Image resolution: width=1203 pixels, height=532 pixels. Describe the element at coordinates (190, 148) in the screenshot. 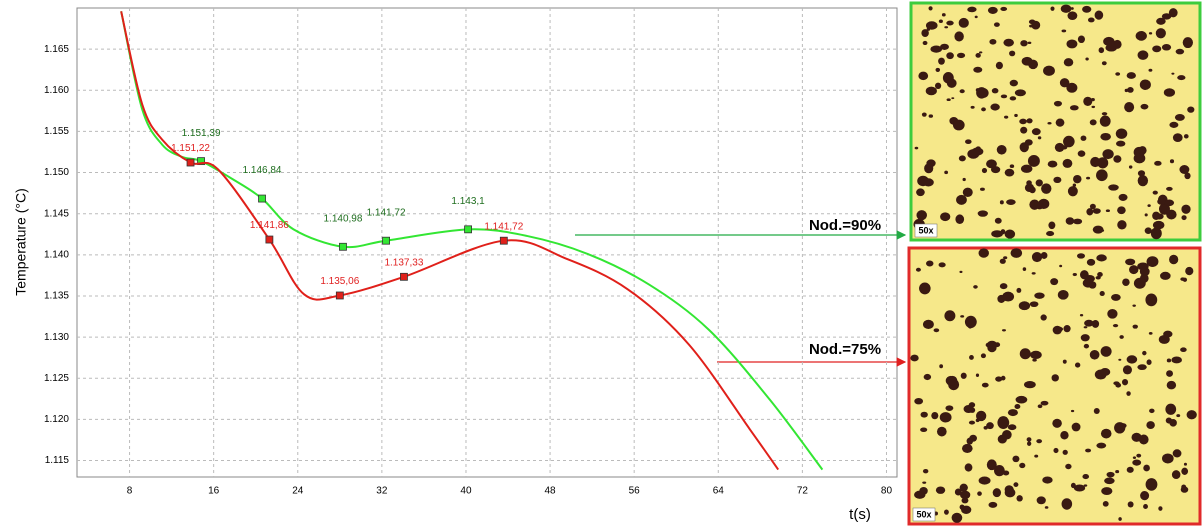

I see `data-label: 1.151,22` at that location.